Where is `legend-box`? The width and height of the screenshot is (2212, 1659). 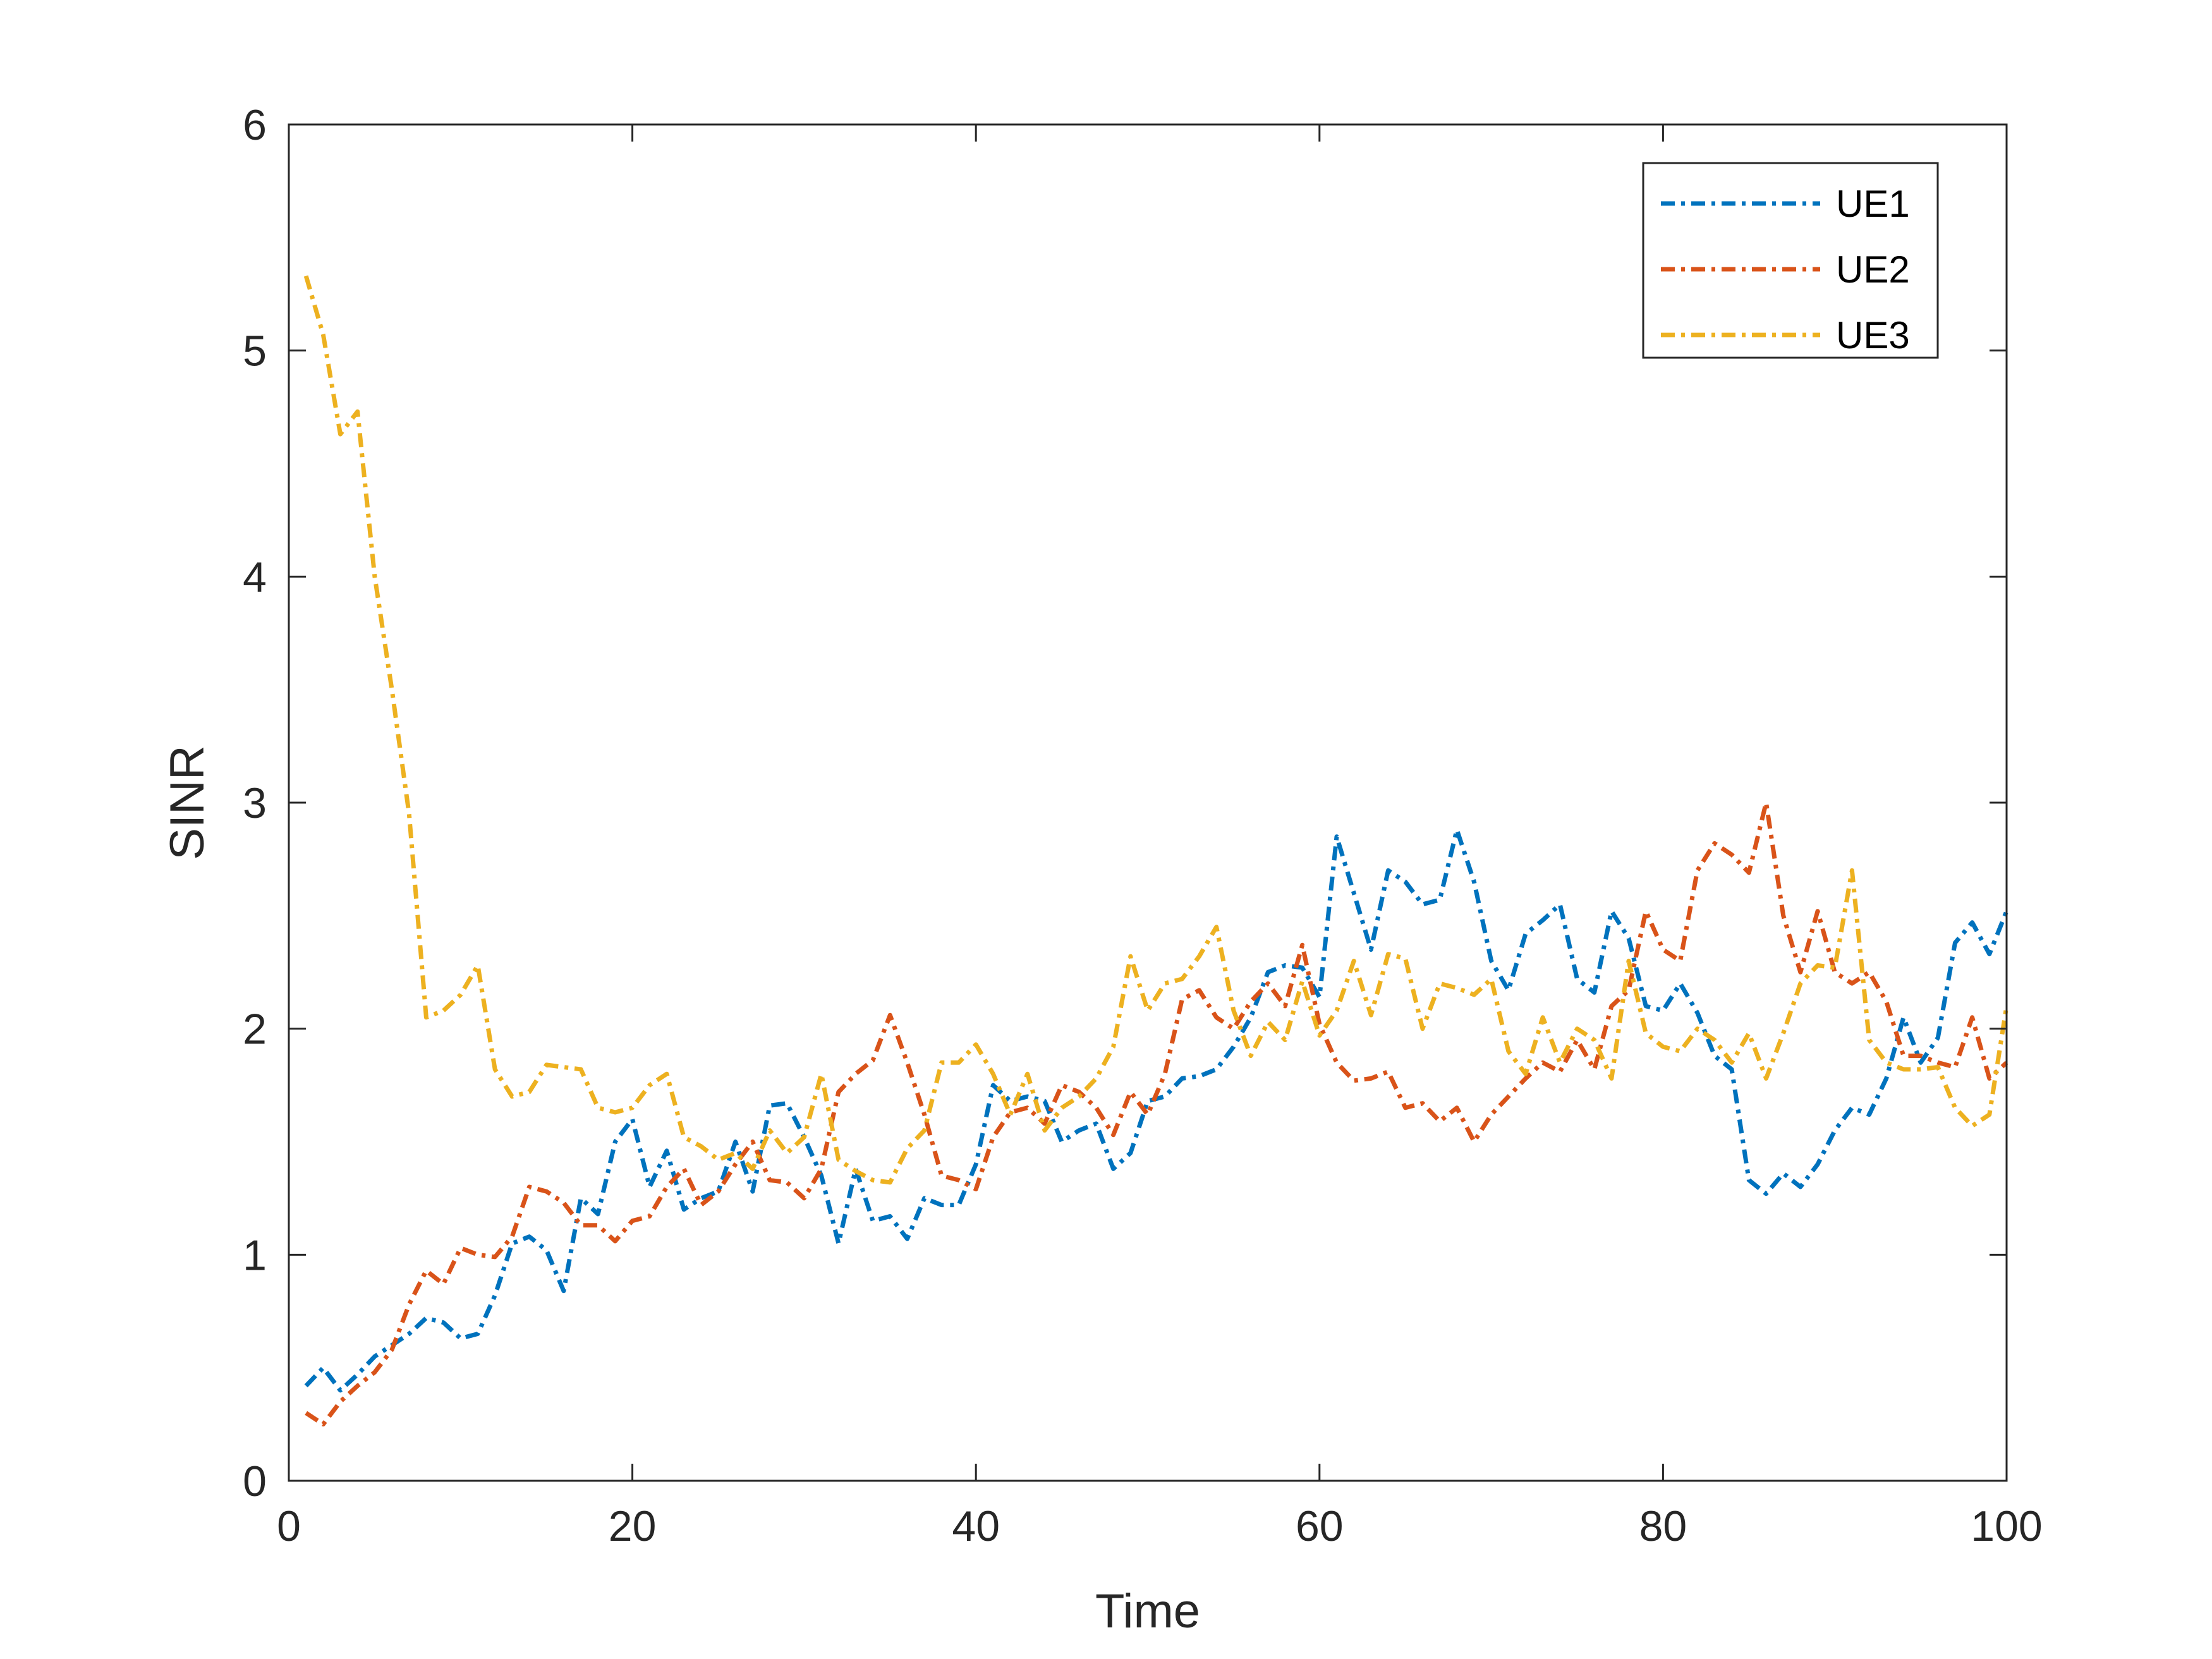
legend-box is located at coordinates (1790, 260).